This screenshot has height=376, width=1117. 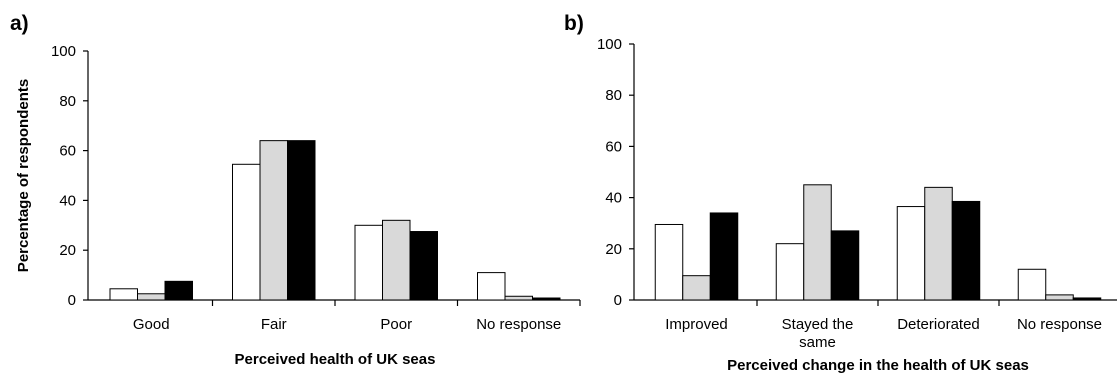 What do you see at coordinates (613, 198) in the screenshot?
I see `chart-b-y-tick-label: 40` at bounding box center [613, 198].